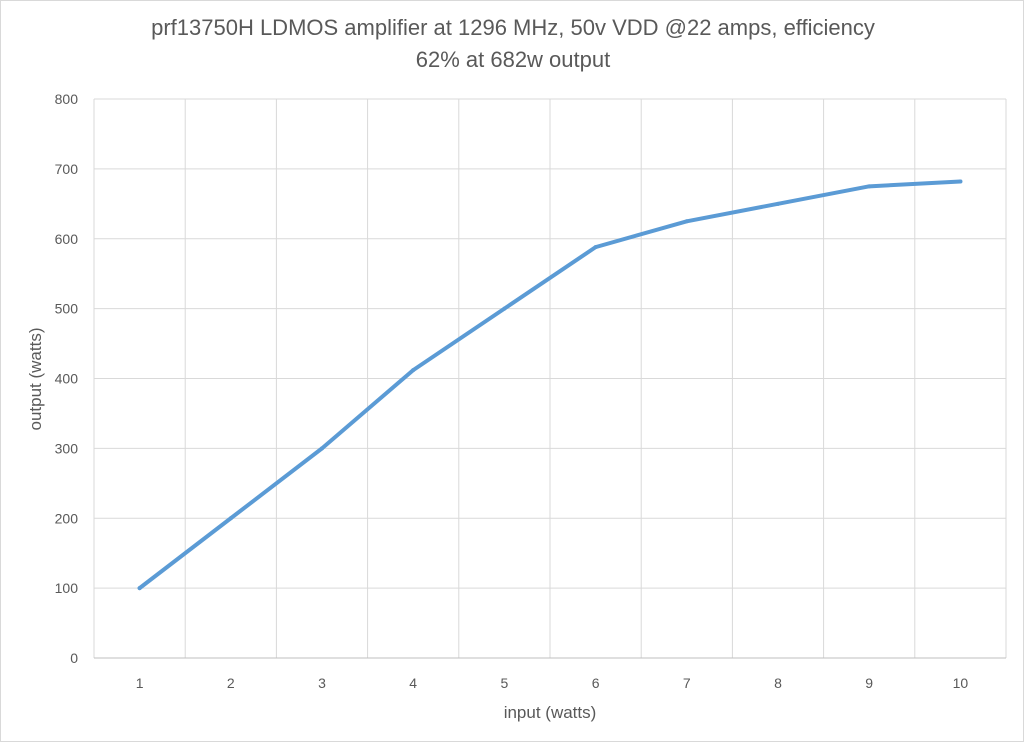 The width and height of the screenshot is (1024, 743). Describe the element at coordinates (67, 169) in the screenshot. I see `y-tick-label: 700` at that location.